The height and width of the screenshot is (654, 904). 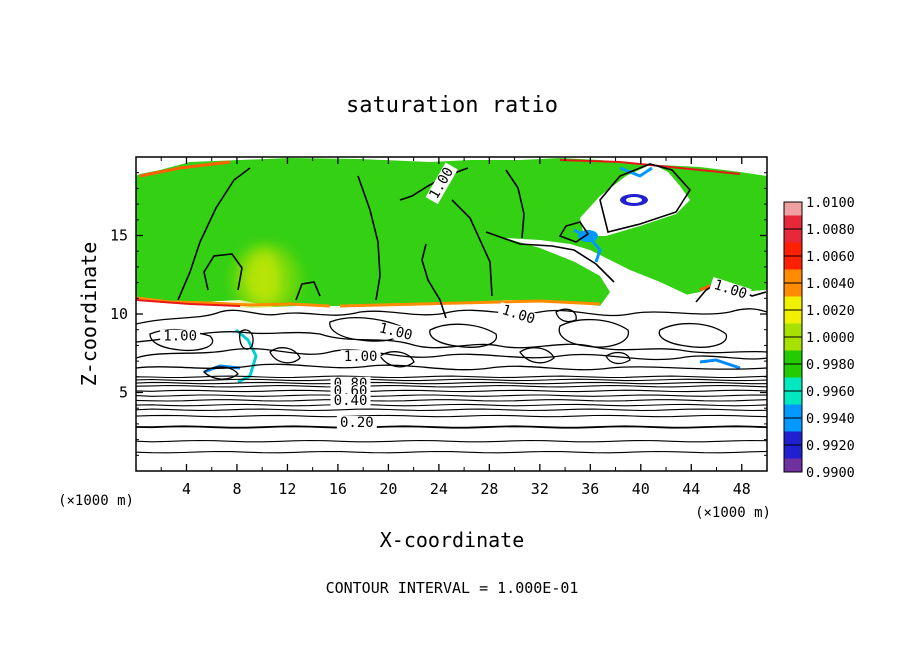 What do you see at coordinates (634, 200) in the screenshot?
I see `dry-spot-core` at bounding box center [634, 200].